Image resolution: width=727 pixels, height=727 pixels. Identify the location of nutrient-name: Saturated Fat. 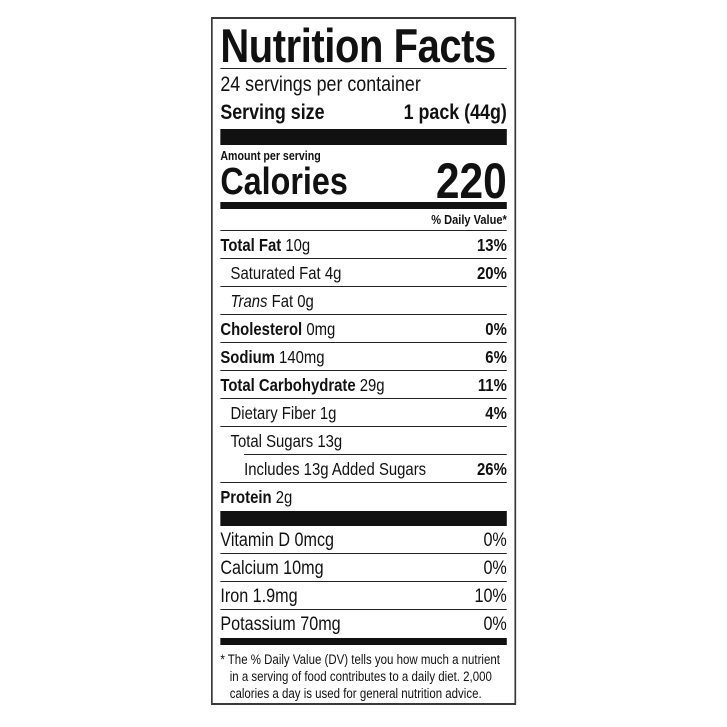
(275, 273).